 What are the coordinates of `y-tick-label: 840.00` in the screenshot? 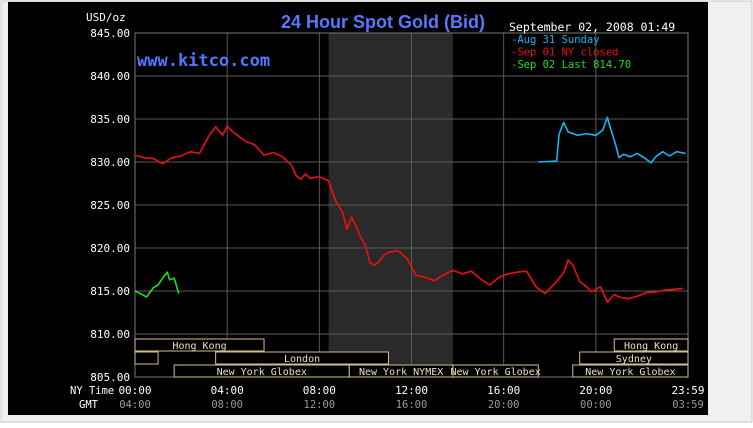 It's located at (110, 76).